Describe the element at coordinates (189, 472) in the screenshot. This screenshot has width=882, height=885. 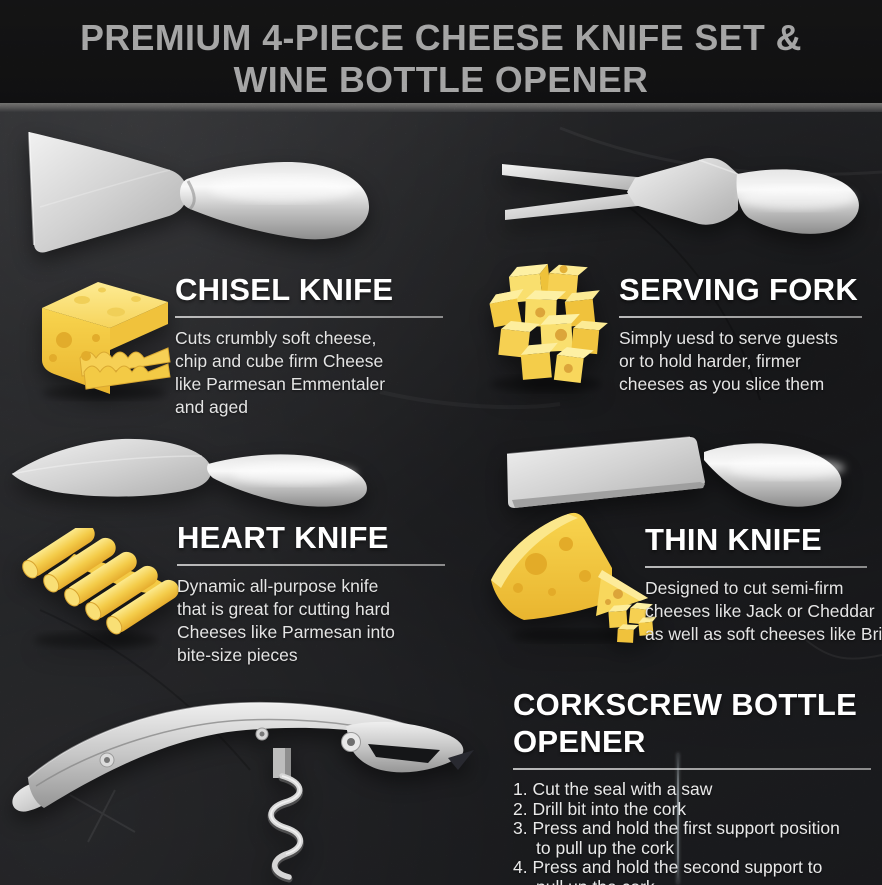
I see `heart-knife-photo` at that location.